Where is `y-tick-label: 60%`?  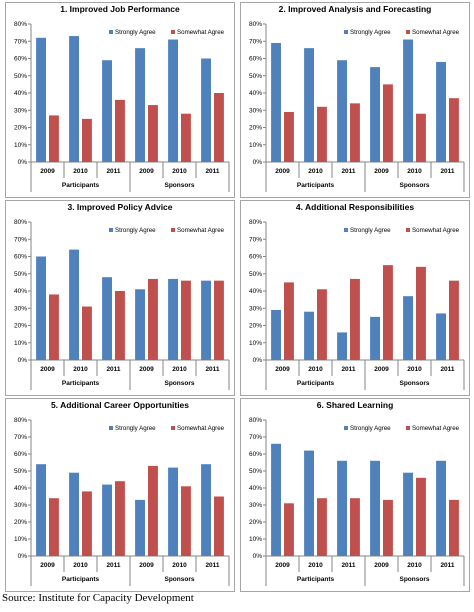
y-tick-label: 60% is located at coordinates (255, 257).